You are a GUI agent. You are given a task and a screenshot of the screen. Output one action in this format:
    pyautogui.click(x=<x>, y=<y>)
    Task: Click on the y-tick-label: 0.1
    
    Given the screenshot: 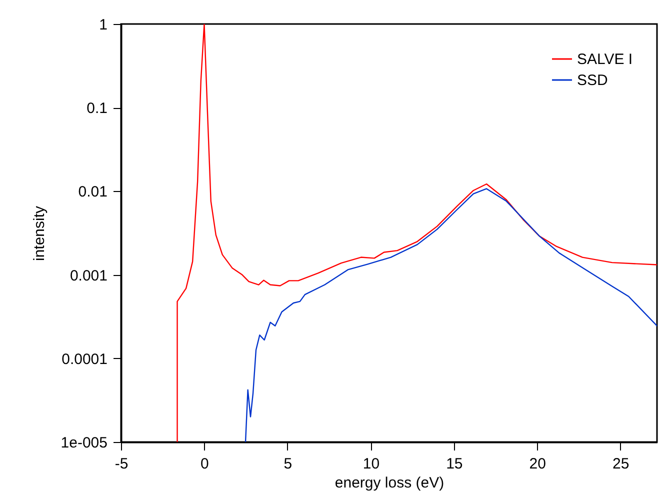 What is the action you would take?
    pyautogui.click(x=97, y=109)
    